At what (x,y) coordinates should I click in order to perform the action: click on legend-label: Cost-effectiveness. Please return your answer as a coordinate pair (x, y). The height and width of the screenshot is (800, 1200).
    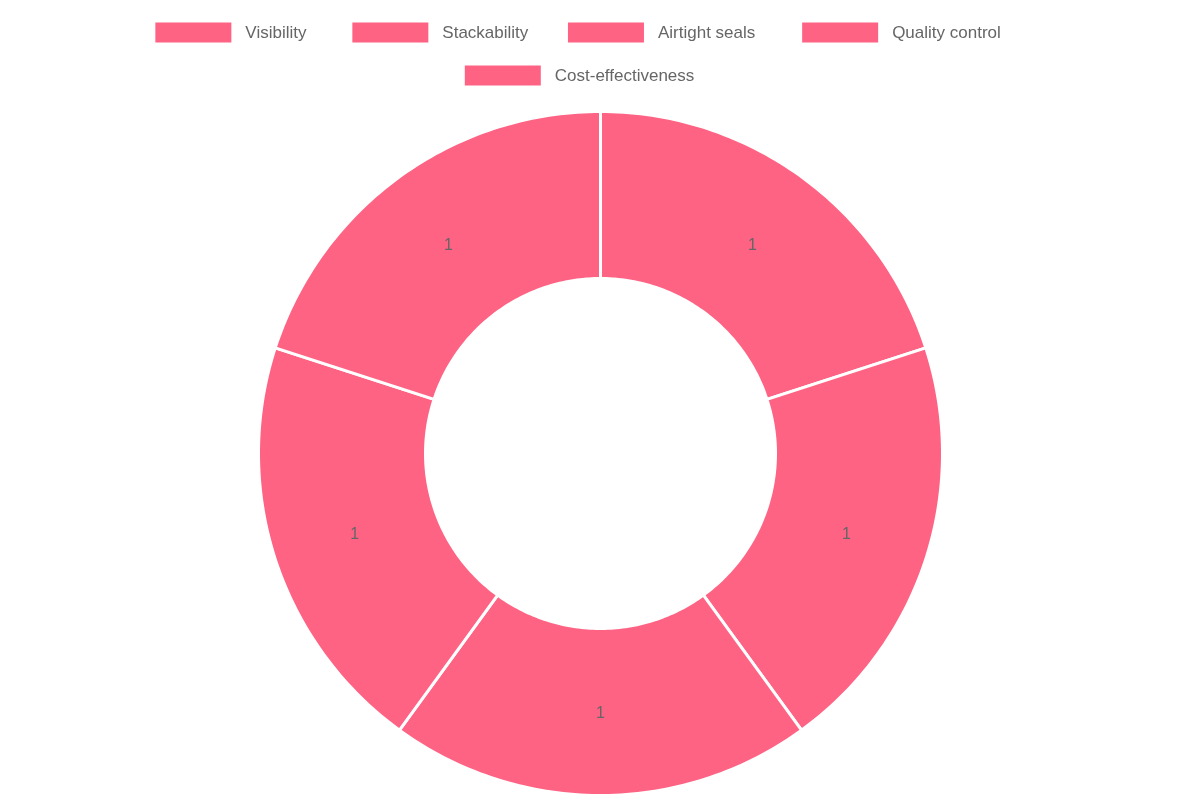
    Looking at the image, I should click on (624, 75).